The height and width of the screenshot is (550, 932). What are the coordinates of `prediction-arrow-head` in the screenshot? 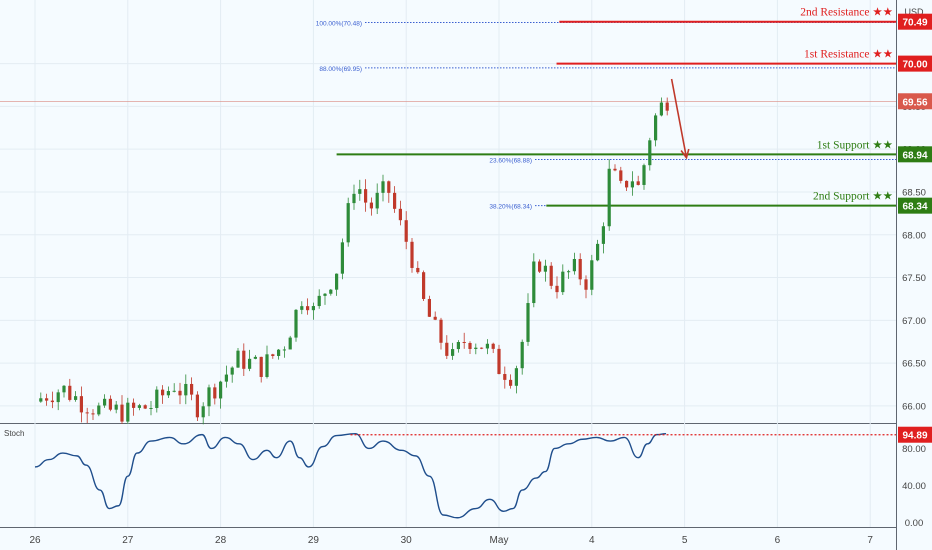 It's located at (685, 154).